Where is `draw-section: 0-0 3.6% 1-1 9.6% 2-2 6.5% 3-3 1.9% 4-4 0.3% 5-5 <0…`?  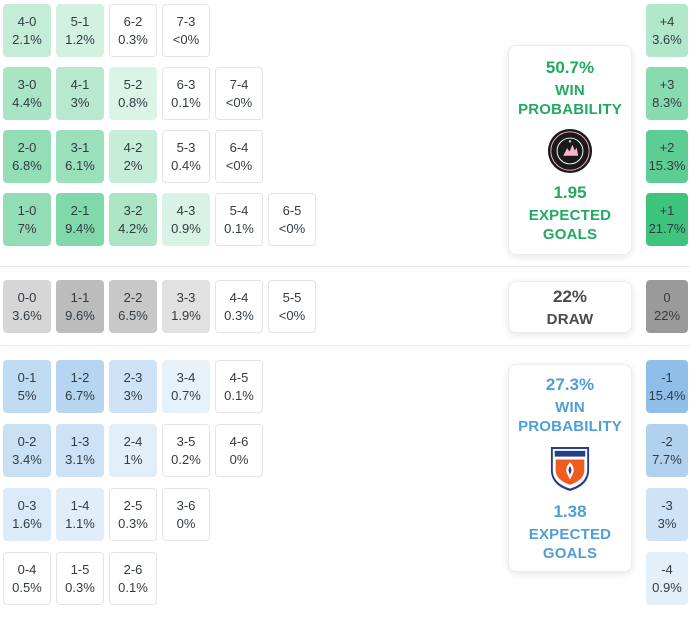 draw-section: 0-0 3.6% 1-1 9.6% 2-2 6.5% 3-3 1.9% 4-4 0.3% 5-5 <0… is located at coordinates (345, 306).